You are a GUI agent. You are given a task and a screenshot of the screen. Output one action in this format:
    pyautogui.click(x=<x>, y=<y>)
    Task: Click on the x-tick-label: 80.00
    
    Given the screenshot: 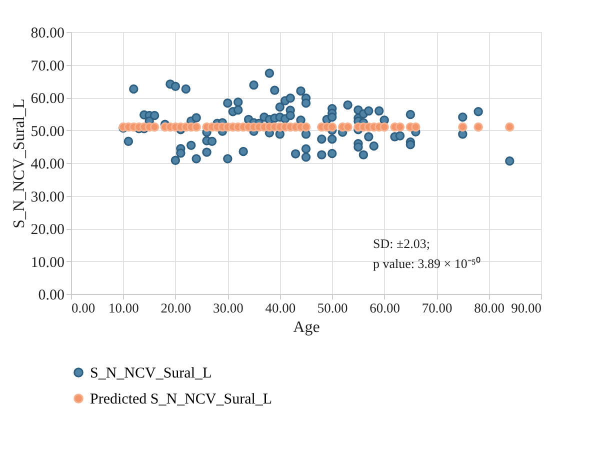 What is the action you would take?
    pyautogui.click(x=489, y=308)
    